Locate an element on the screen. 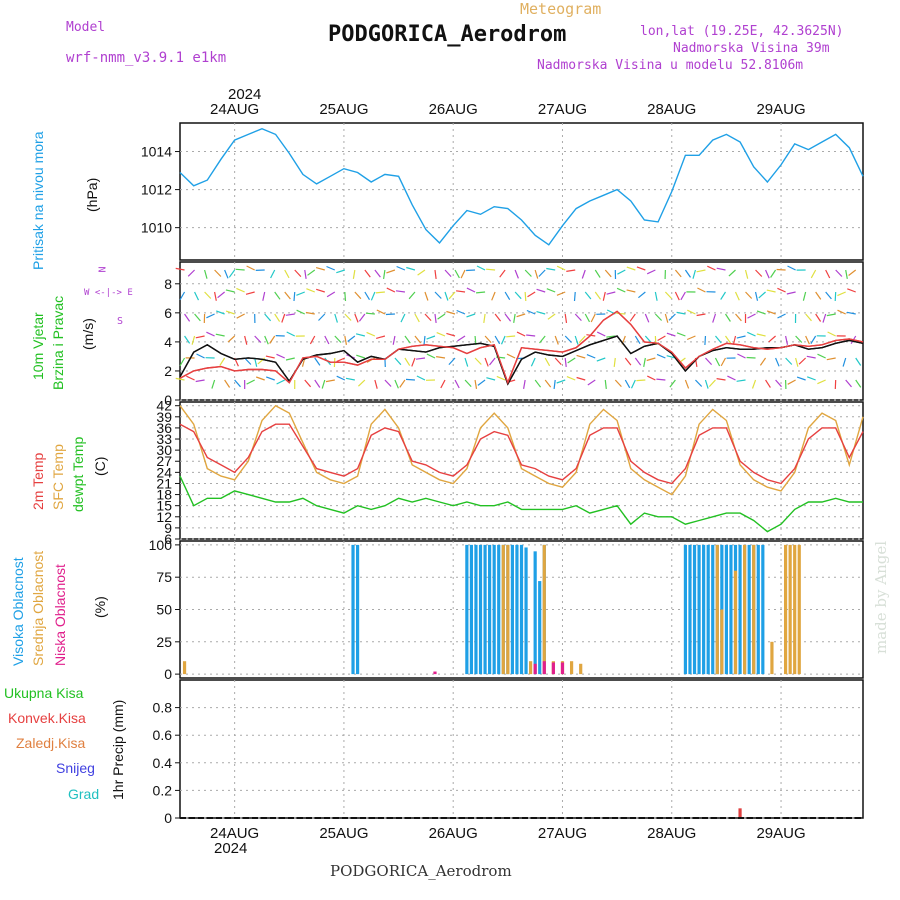  year-top: 2024 is located at coordinates (245, 94).